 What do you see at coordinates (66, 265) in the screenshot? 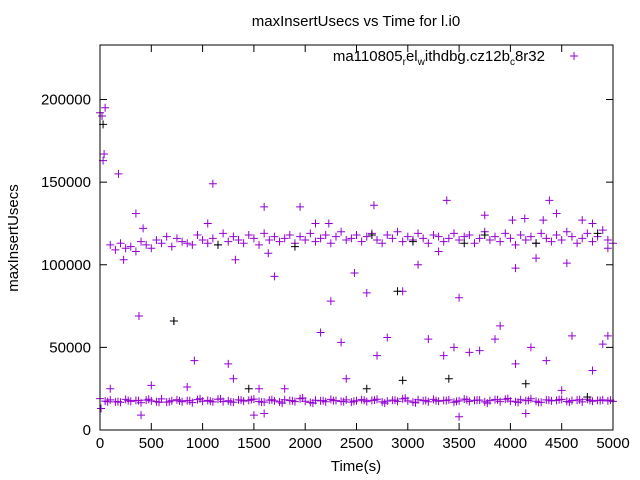
I see `y-tick-label: 100000` at bounding box center [66, 265].